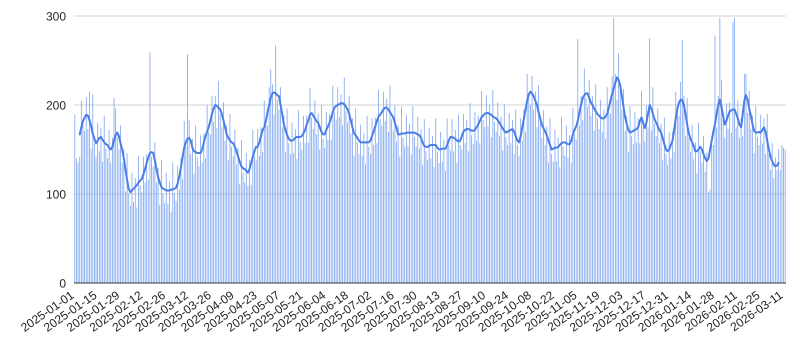 The width and height of the screenshot is (800, 343). I want to click on y-tick-label: 0, so click(62, 283).